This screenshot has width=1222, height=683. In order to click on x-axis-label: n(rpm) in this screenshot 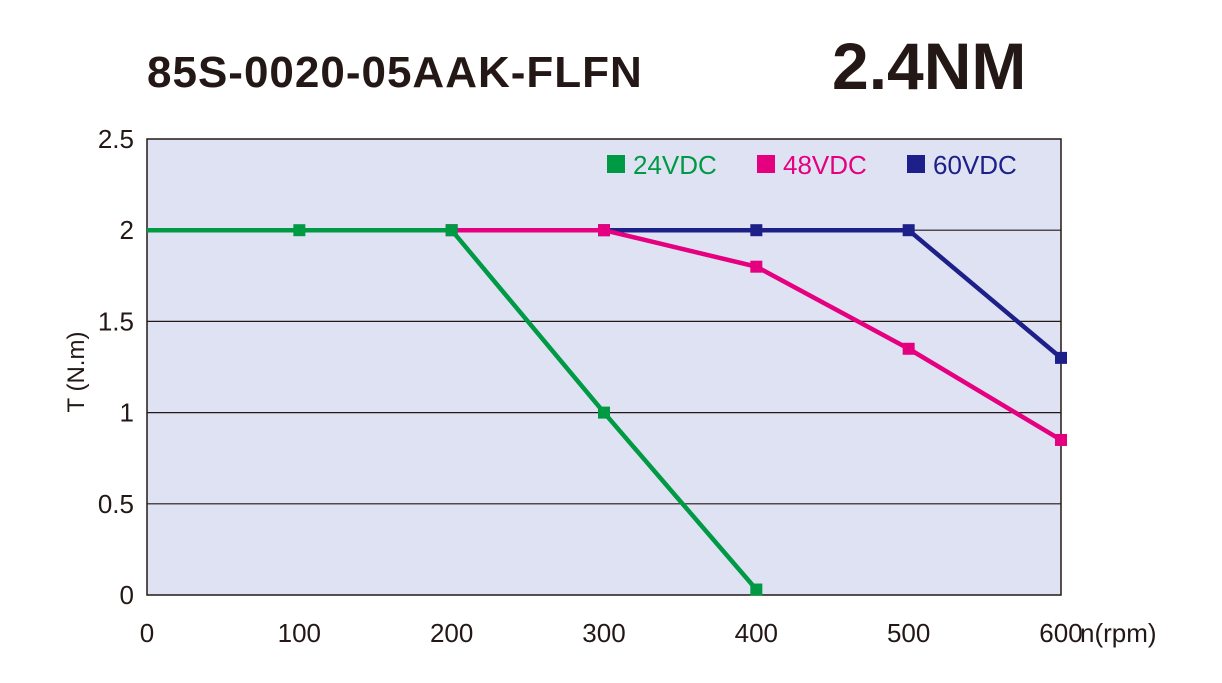, I will do `click(1118, 633)`.